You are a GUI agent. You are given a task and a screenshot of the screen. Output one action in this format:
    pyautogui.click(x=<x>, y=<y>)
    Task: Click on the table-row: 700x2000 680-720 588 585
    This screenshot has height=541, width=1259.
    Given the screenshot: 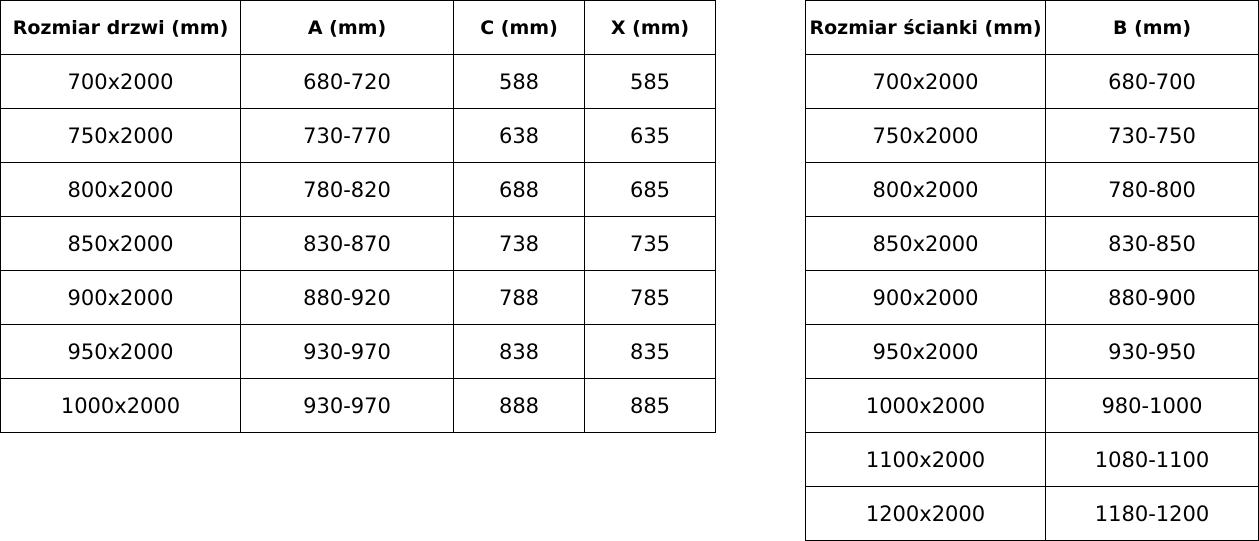 What is the action you would take?
    pyautogui.click(x=358, y=81)
    